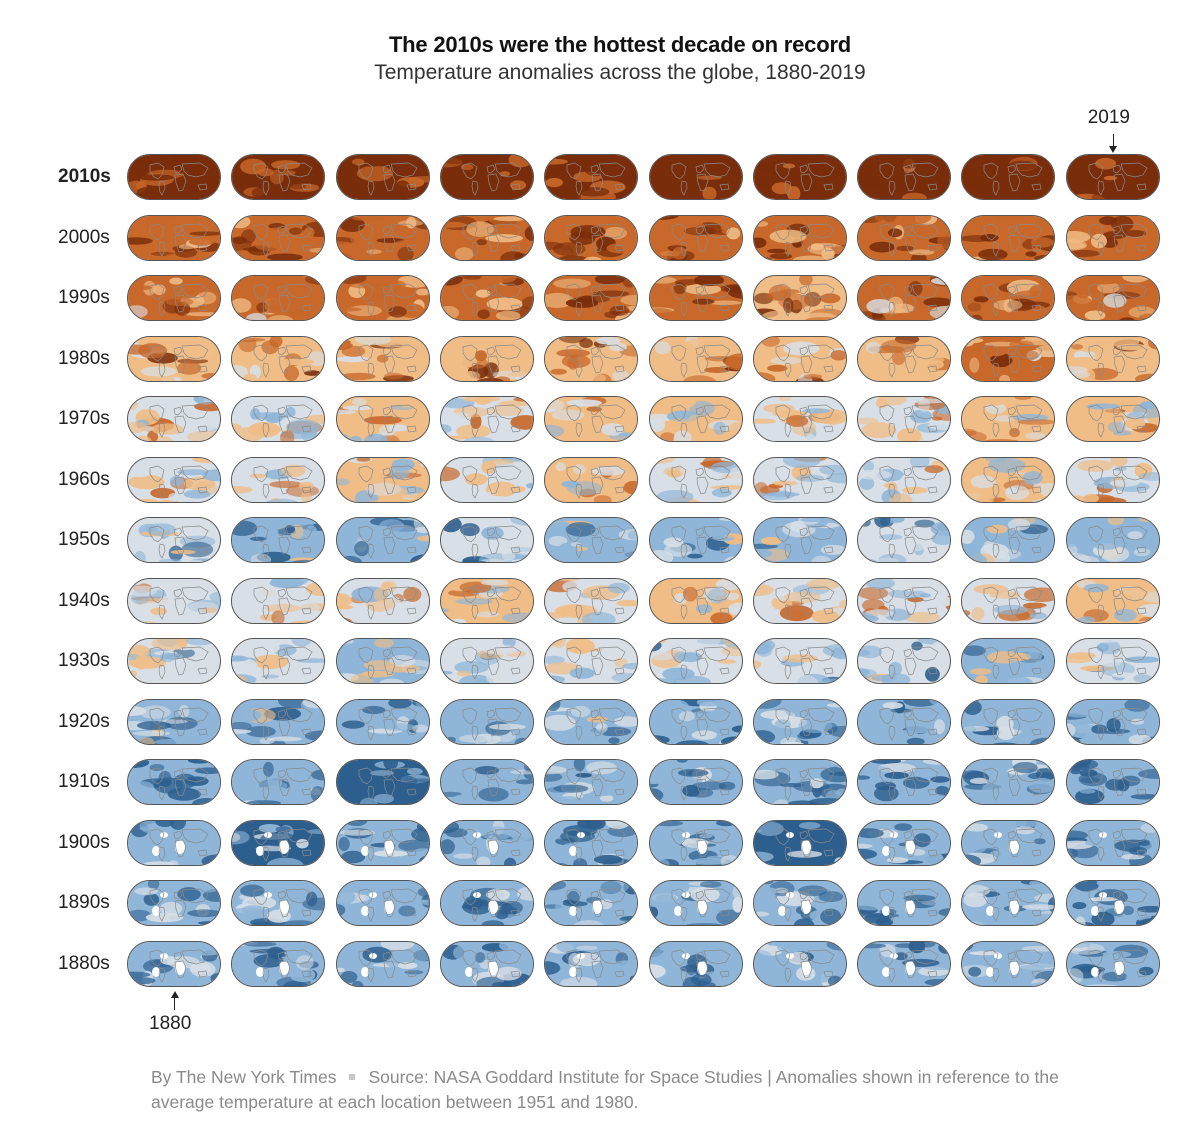 The image size is (1200, 1139). I want to click on map-1993, so click(486, 298).